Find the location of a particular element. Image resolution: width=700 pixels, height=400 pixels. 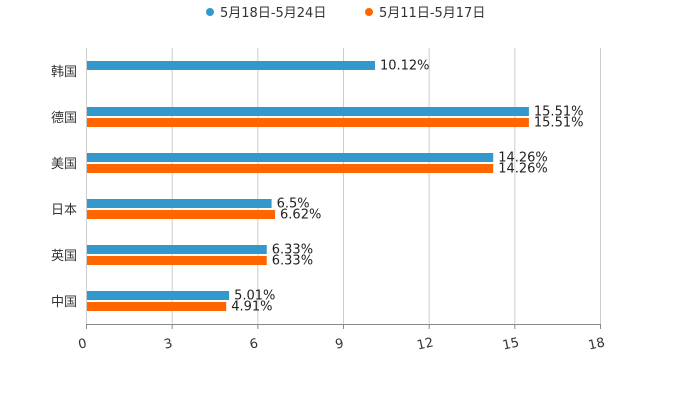

chart-axis: 0 3 6 9 12 15 18 is located at coordinates (341, 339).